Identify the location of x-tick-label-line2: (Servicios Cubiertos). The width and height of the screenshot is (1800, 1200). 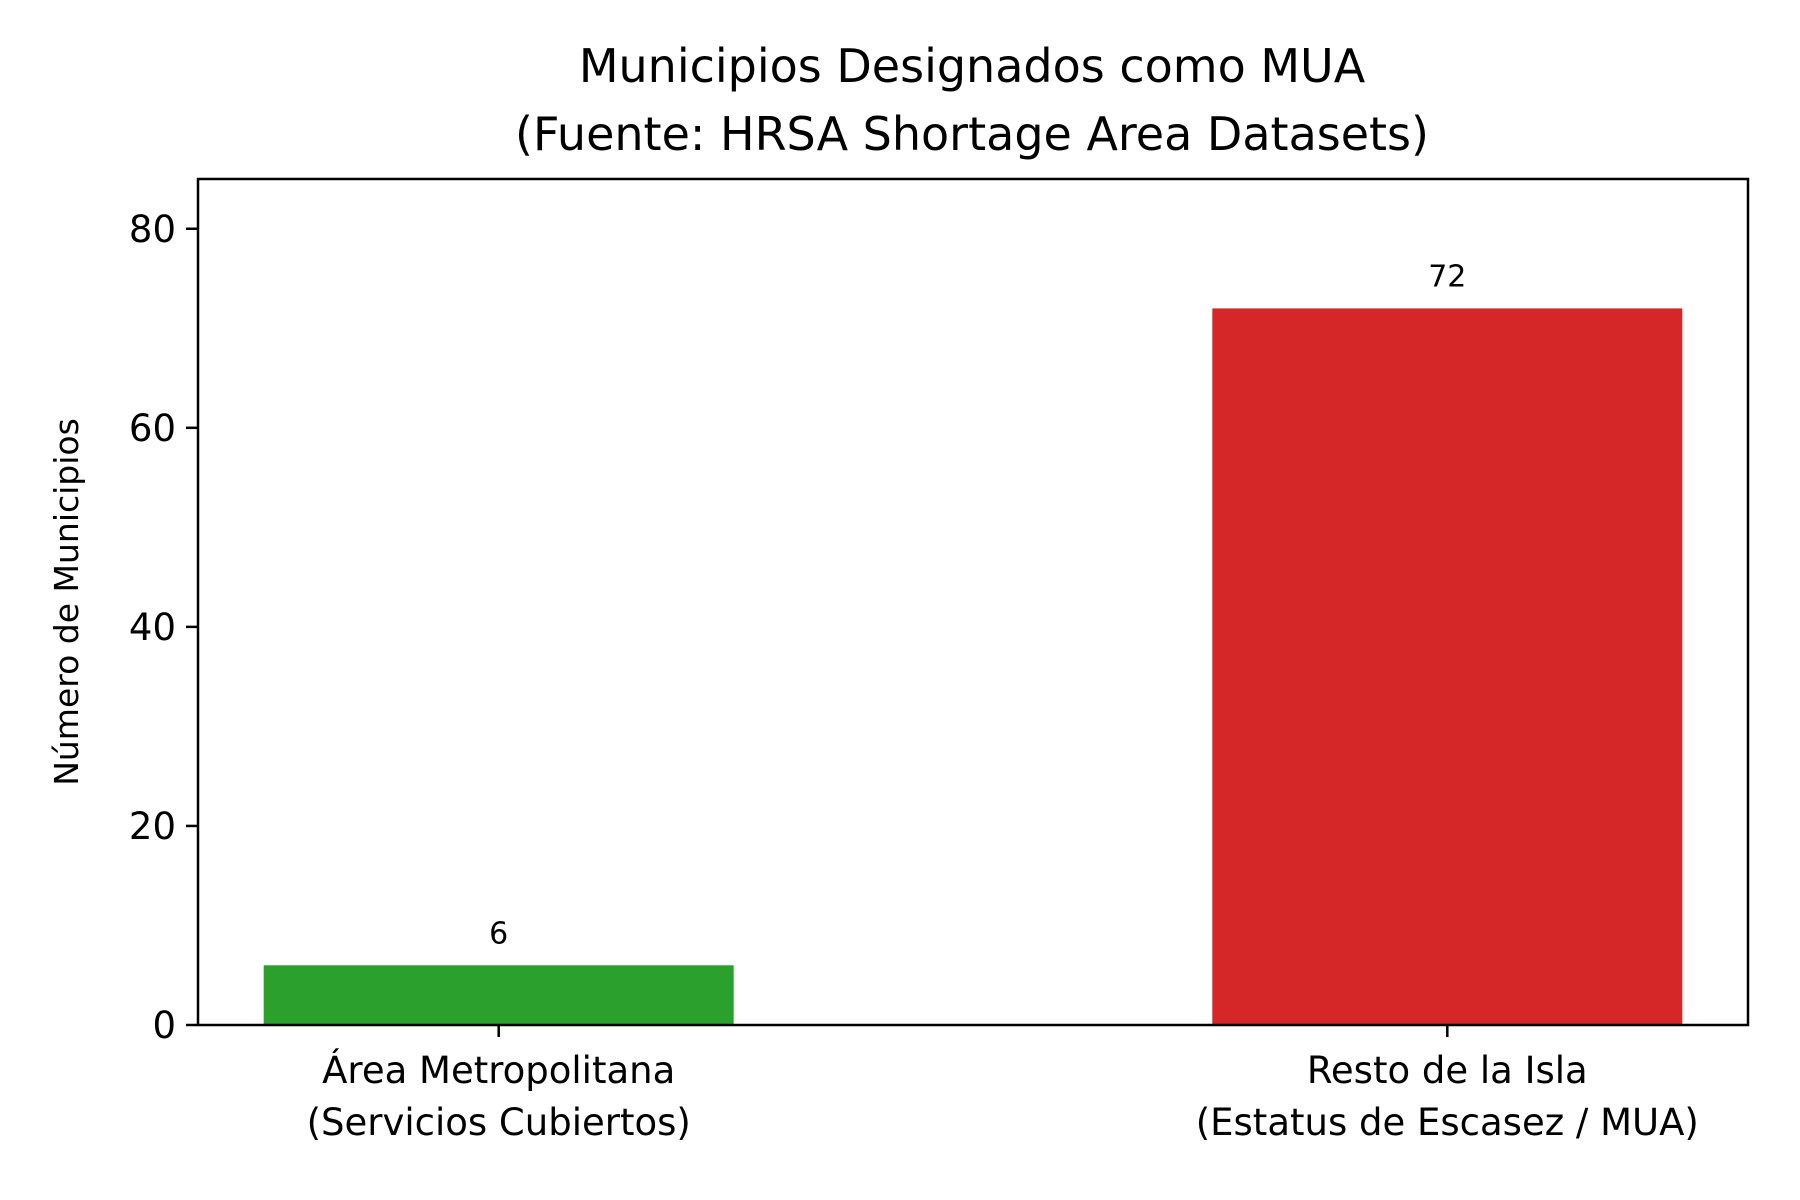
(499, 1122).